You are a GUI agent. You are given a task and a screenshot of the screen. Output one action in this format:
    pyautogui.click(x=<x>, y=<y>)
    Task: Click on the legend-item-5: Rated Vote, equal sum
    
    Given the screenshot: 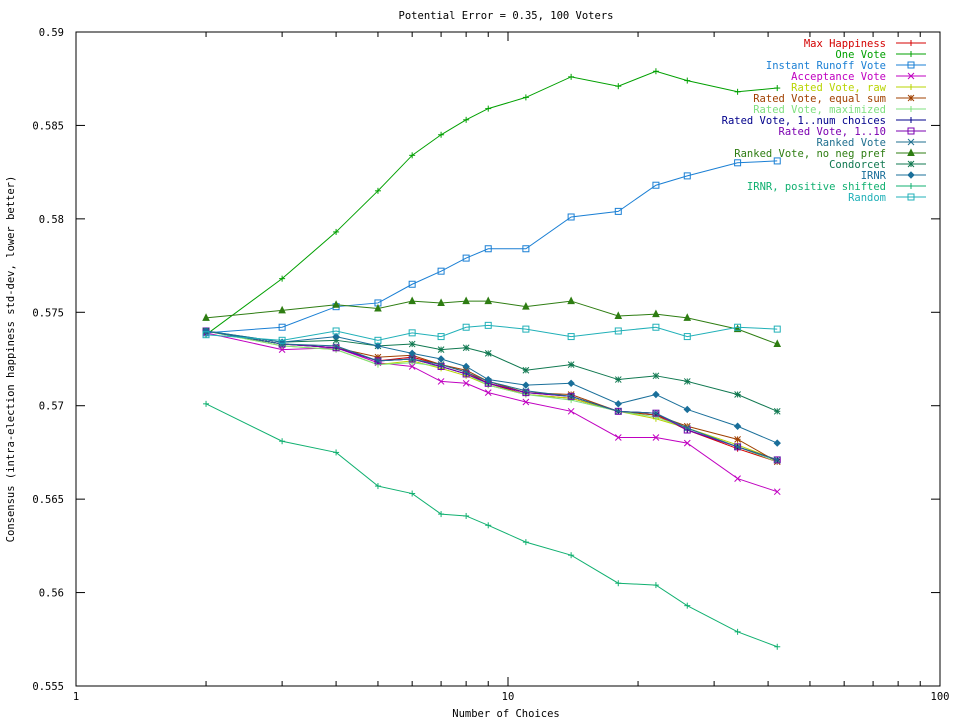 What is the action you would take?
    pyautogui.click(x=839, y=99)
    